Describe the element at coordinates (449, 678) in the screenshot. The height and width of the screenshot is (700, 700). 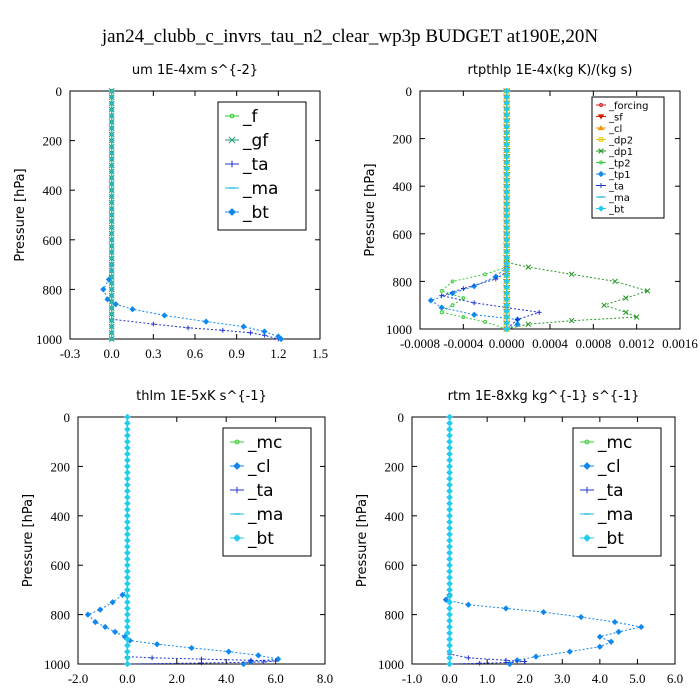
I see `x-tick-label: 0.0` at that location.